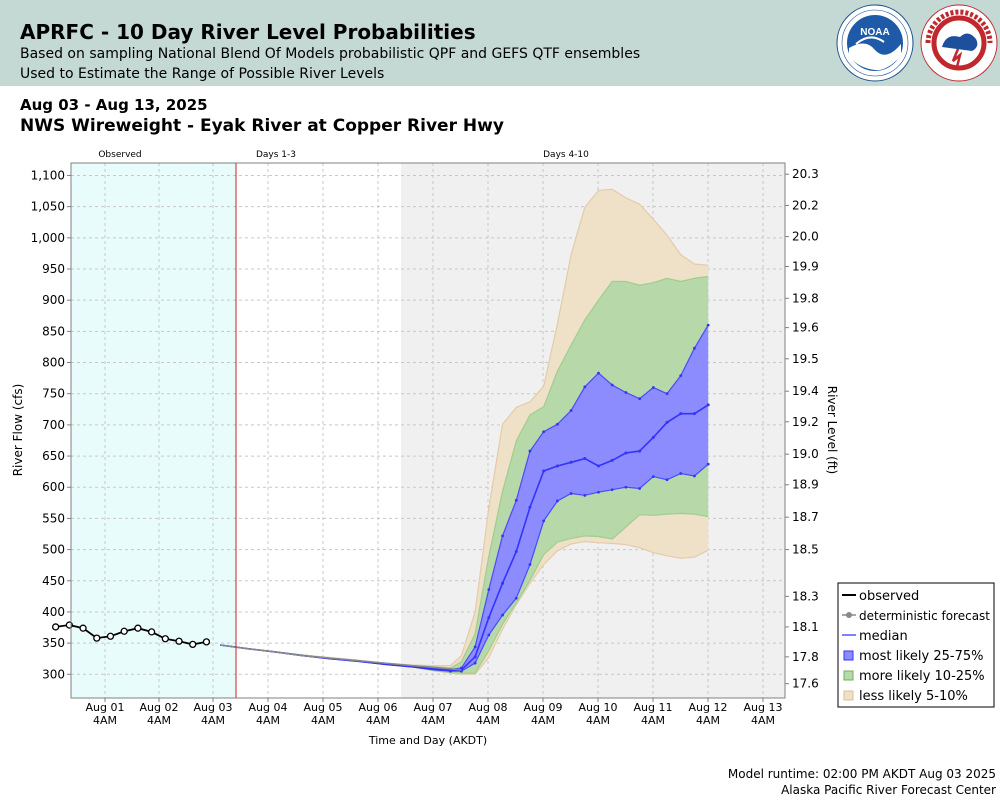 Image resolution: width=1000 pixels, height=800 pixels. I want to click on x-tick-label-day: Aug 13, so click(763, 707).